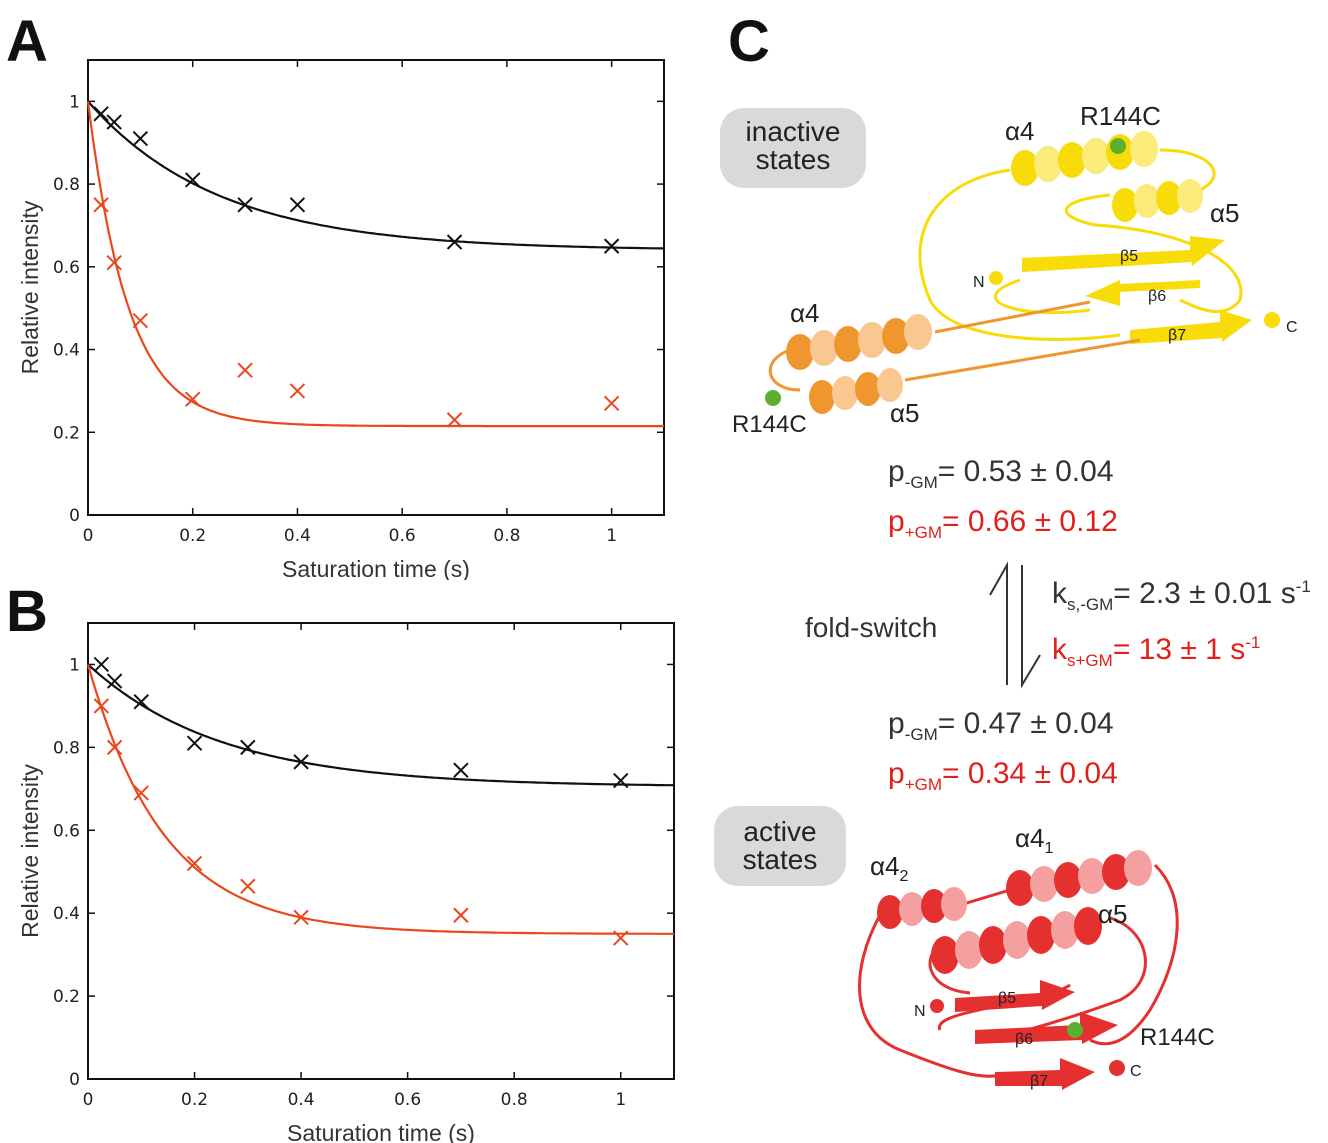 The image size is (1328, 1143). I want to click on panel-letter-c: C, so click(749, 41).